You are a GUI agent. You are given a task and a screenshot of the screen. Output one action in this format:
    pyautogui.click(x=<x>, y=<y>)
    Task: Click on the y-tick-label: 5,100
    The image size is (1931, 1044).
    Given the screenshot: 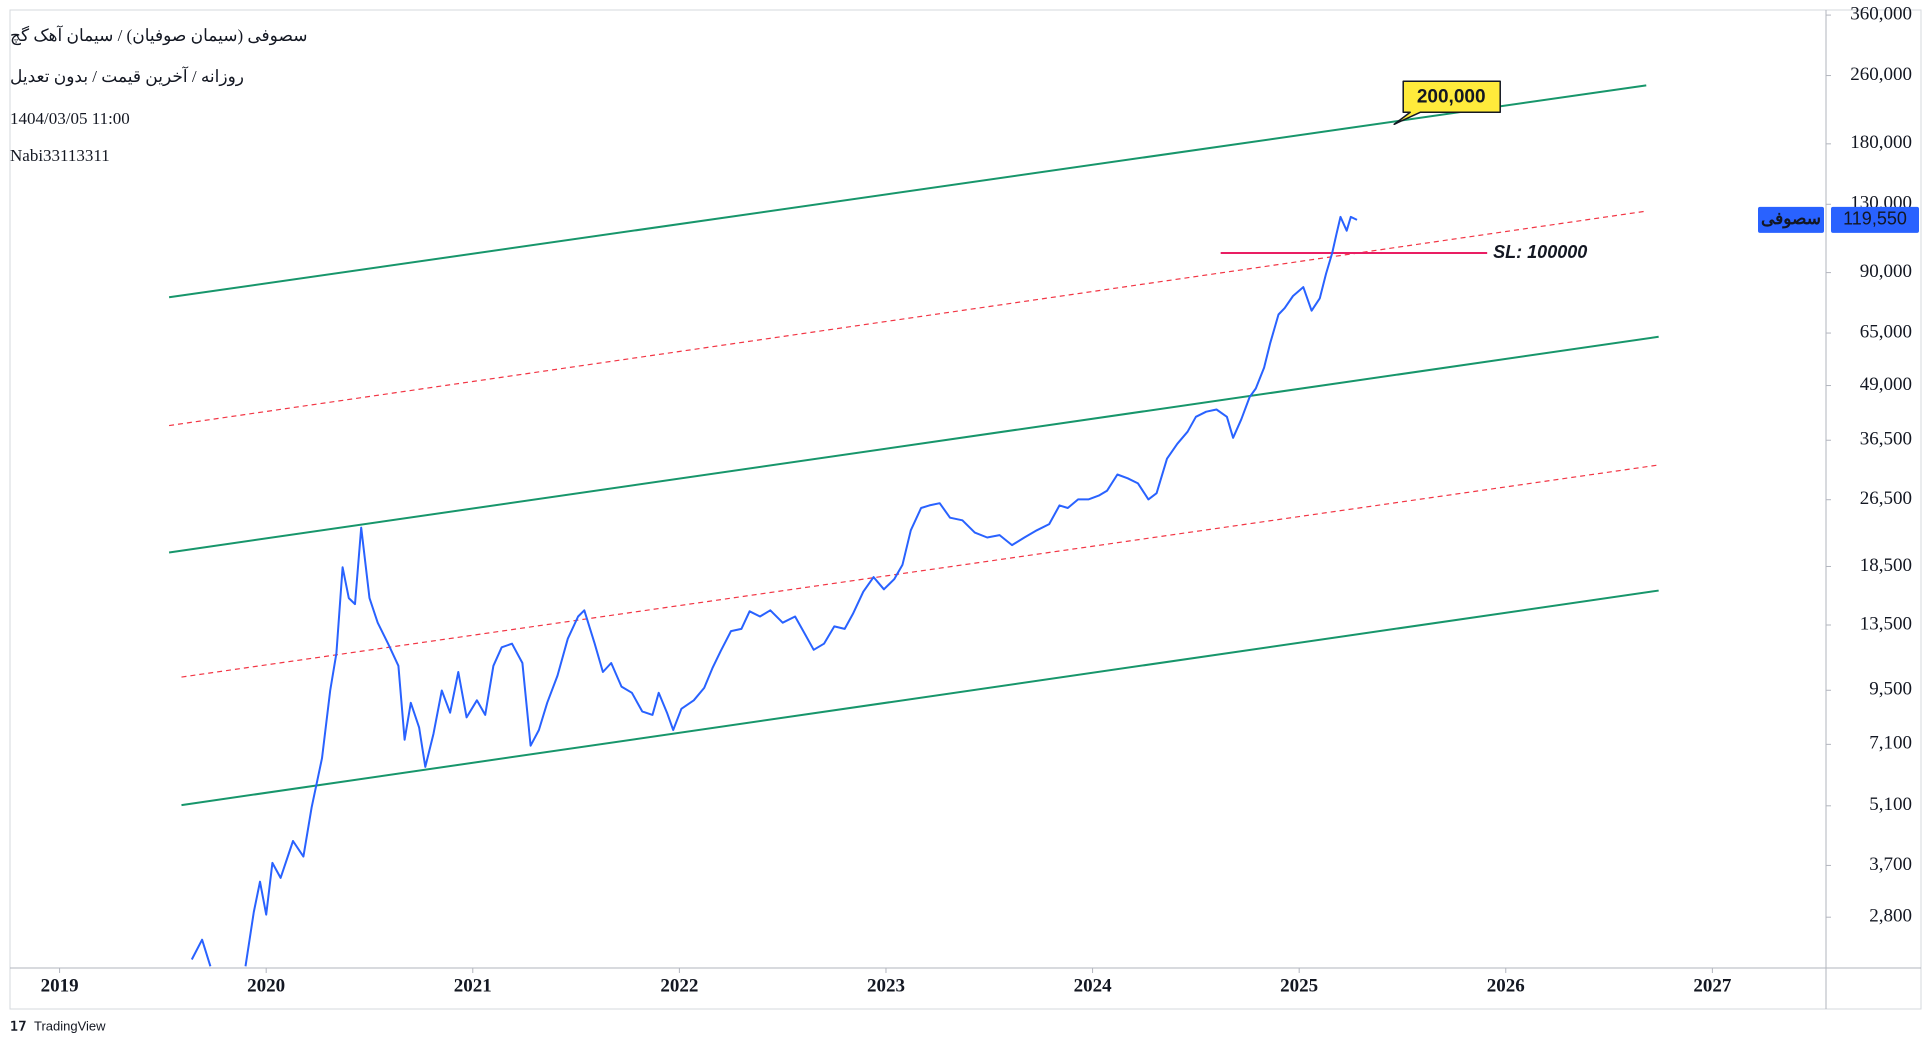 What is the action you would take?
    pyautogui.click(x=1890, y=804)
    